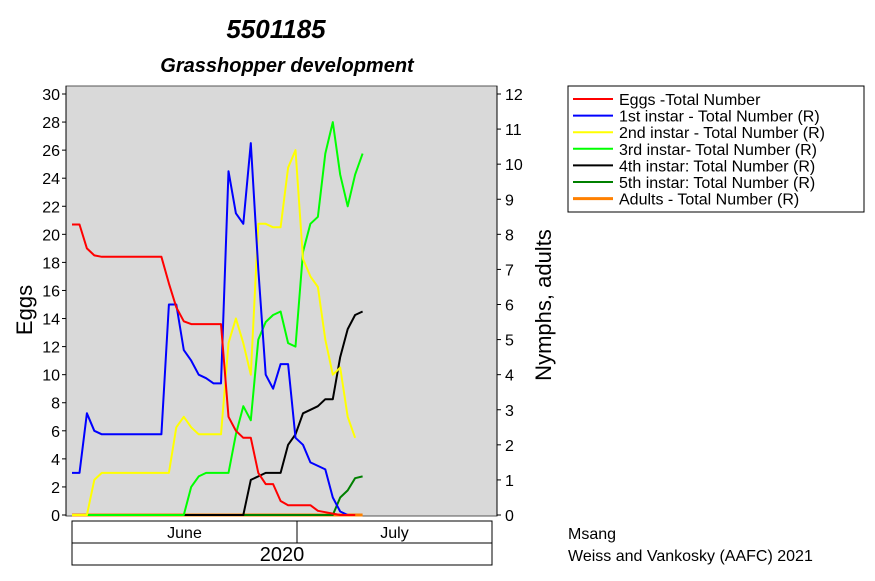 Image resolution: width=875 pixels, height=581 pixels. What do you see at coordinates (394, 533) in the screenshot?
I see `month-label: July` at bounding box center [394, 533].